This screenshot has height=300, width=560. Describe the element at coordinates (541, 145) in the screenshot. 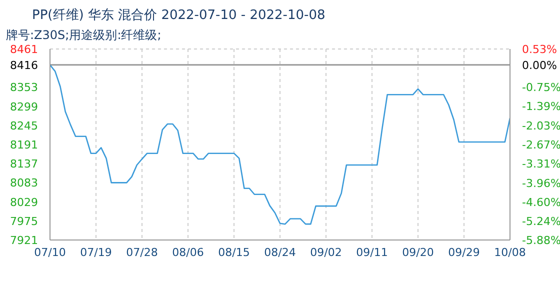

I see `y2-tick-label: -2.67%` at that location.